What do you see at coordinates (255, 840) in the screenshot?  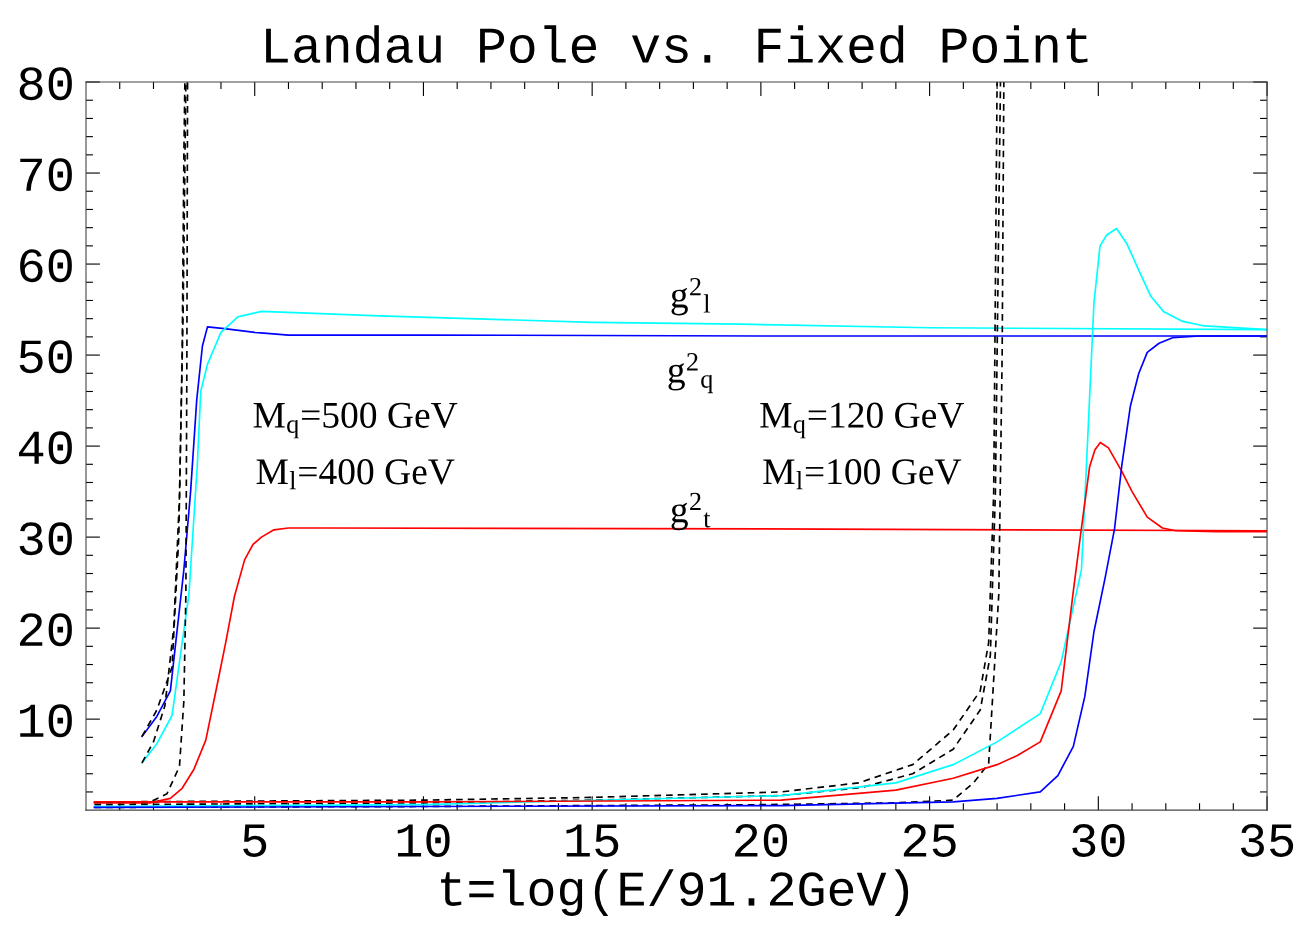 I see `x-tick-label: 5` at bounding box center [255, 840].